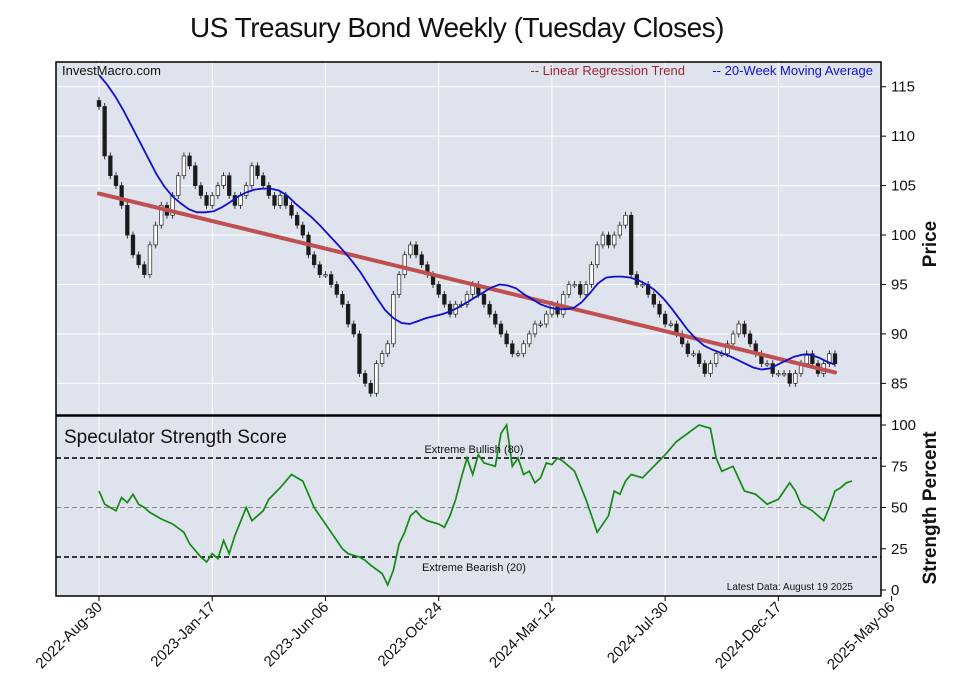 The height and width of the screenshot is (694, 957). Describe the element at coordinates (899, 334) in the screenshot. I see `price-tick-label: 90` at that location.